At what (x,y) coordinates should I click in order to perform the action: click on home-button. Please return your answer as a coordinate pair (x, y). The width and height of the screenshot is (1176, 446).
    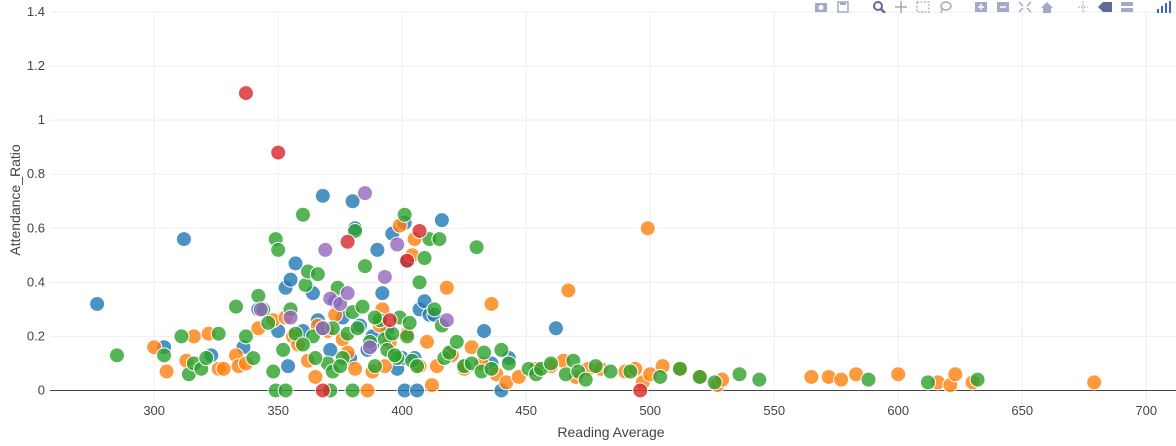
    Looking at the image, I should click on (1047, 6).